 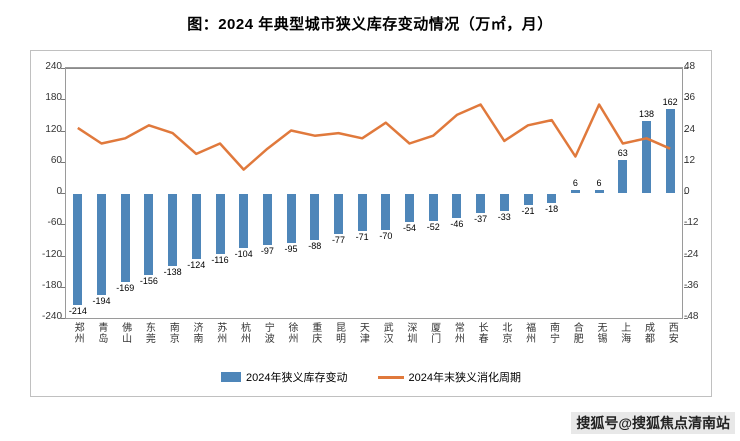 I want to click on bar-value-label: -214, so click(x=77, y=311).